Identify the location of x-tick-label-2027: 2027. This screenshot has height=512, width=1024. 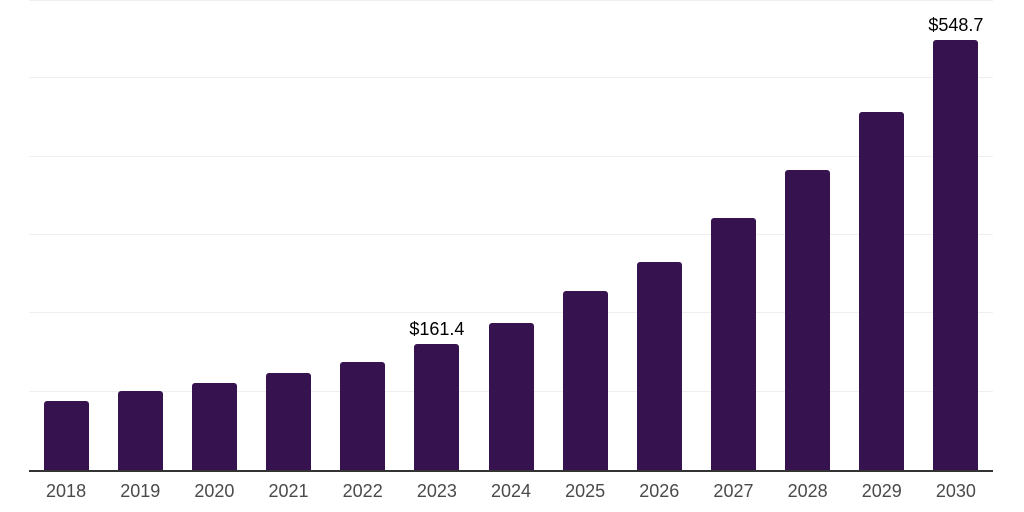
(733, 491).